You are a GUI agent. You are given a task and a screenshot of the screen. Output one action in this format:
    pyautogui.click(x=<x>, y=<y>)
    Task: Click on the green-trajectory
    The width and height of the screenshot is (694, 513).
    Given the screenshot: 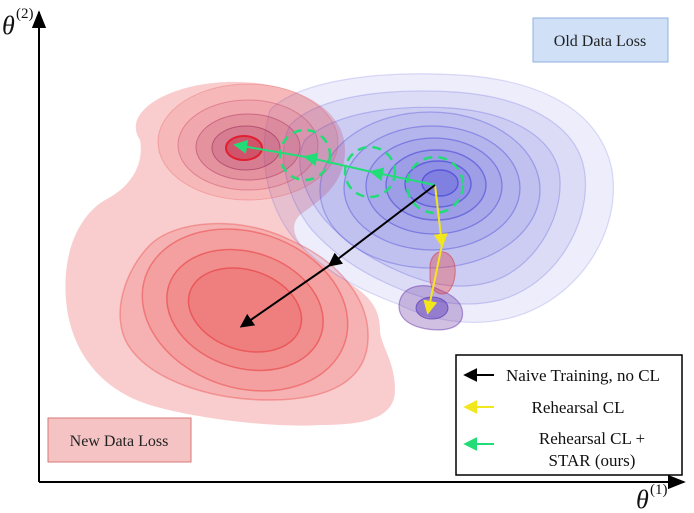 What is the action you would take?
    pyautogui.click(x=334, y=162)
    